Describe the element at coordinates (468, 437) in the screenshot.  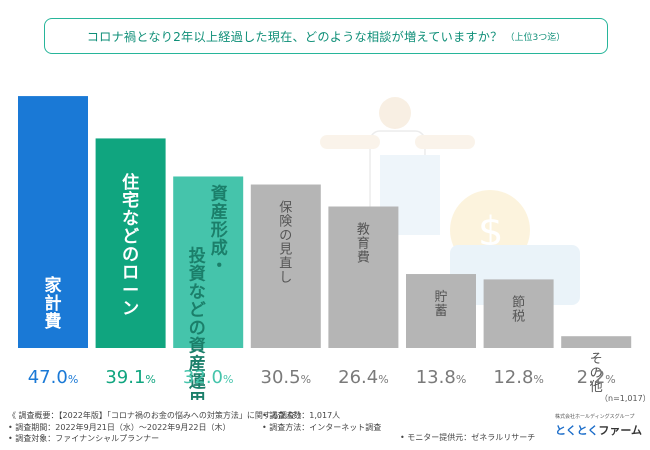
I see `survey-provider: • モニター提供元：ゼネラルリサーチ` at that location.